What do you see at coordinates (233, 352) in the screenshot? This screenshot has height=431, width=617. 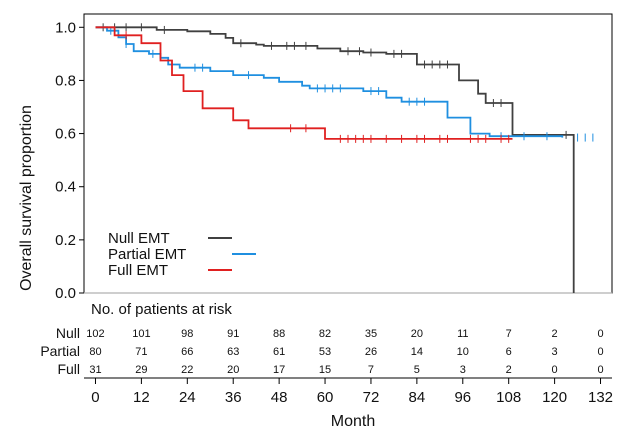 I see `risk-cell: 63` at bounding box center [233, 352].